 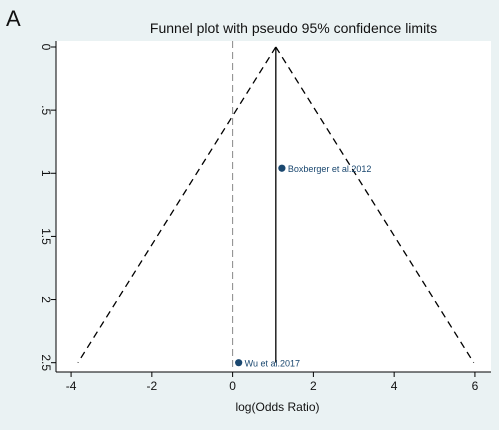 I want to click on y-tick-label: 0, so click(x=46, y=47).